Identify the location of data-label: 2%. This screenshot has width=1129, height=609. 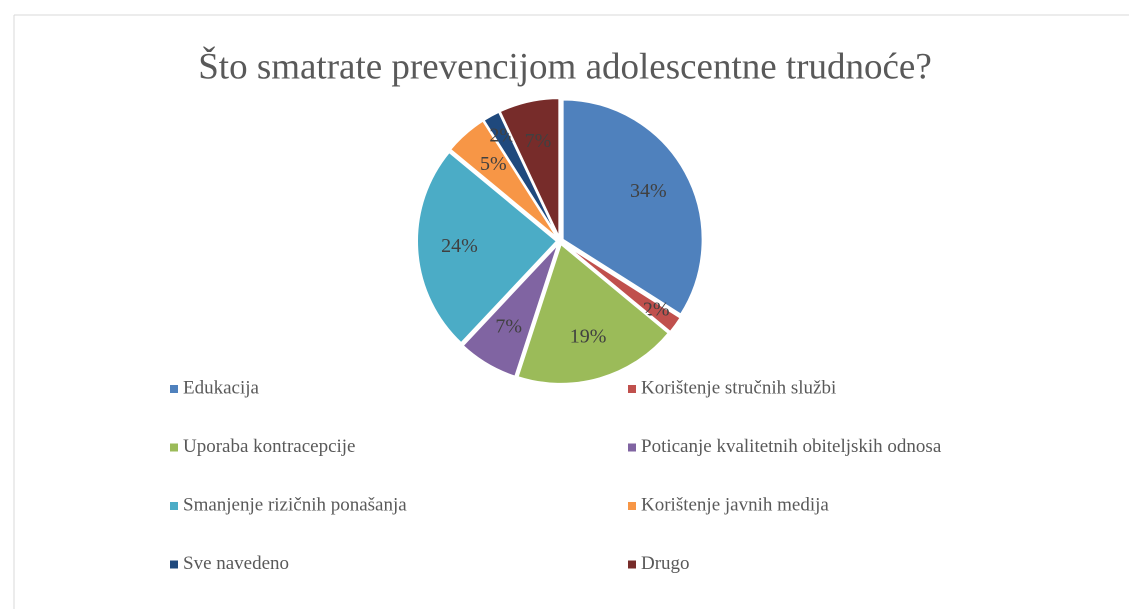
(656, 310).